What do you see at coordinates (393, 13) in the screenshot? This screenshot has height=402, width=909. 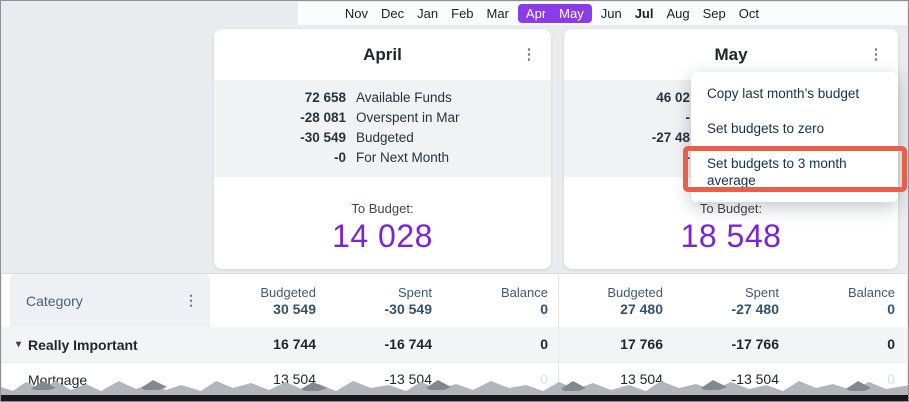 I see `month-tab-dec: Dec` at bounding box center [393, 13].